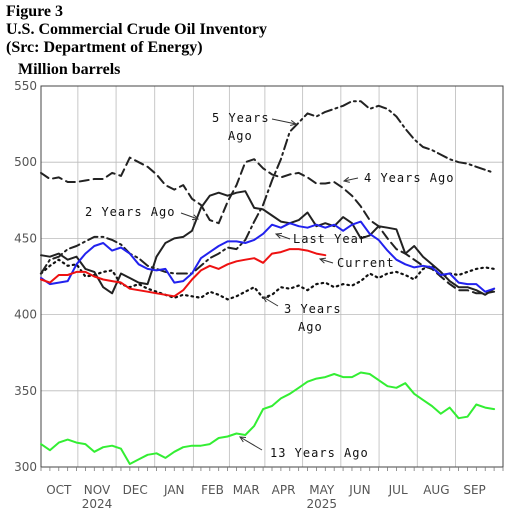  What do you see at coordinates (25, 86) in the screenshot?
I see `y-tick-label: 550` at bounding box center [25, 86].